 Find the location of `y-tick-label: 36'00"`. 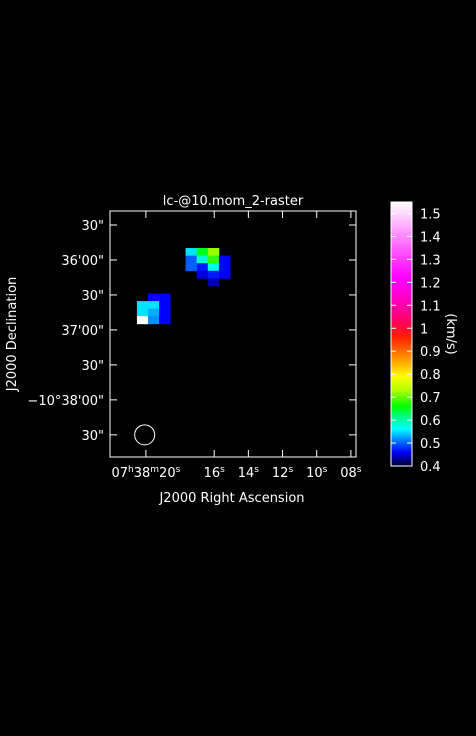

y-tick-label: 36'00" is located at coordinates (82, 261).